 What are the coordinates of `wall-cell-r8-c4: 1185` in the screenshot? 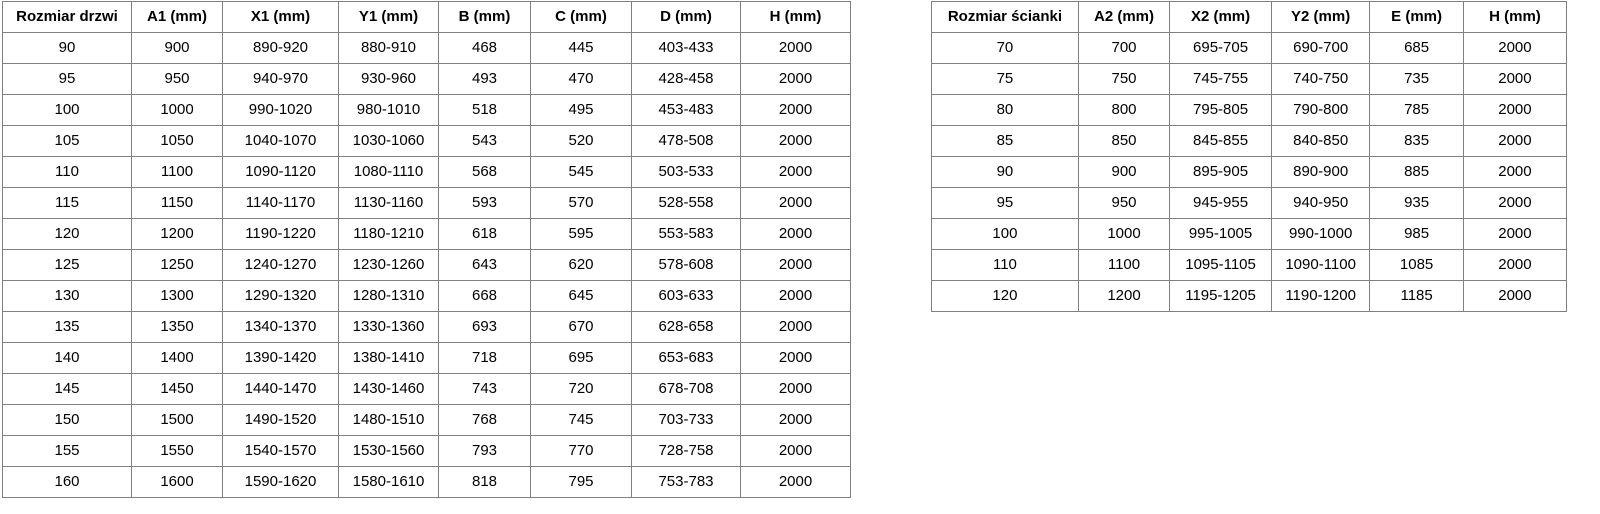 It's located at (1416, 296).